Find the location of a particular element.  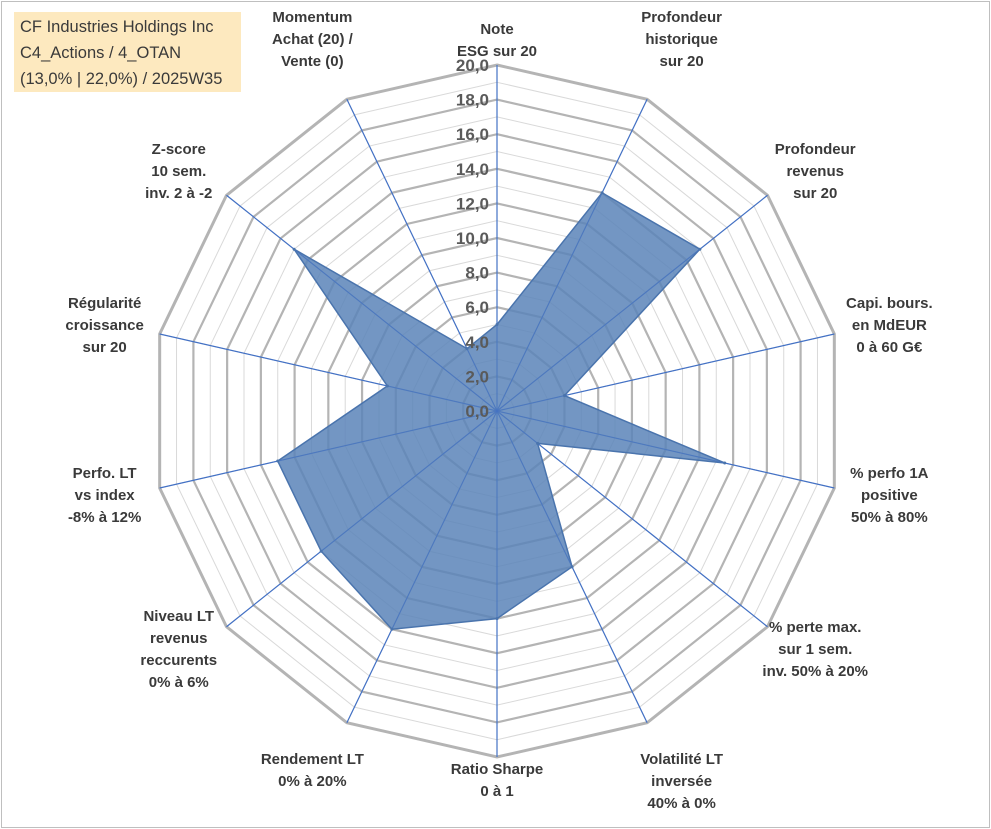

axis-label-line: Ratio Sharpe is located at coordinates (497, 769).